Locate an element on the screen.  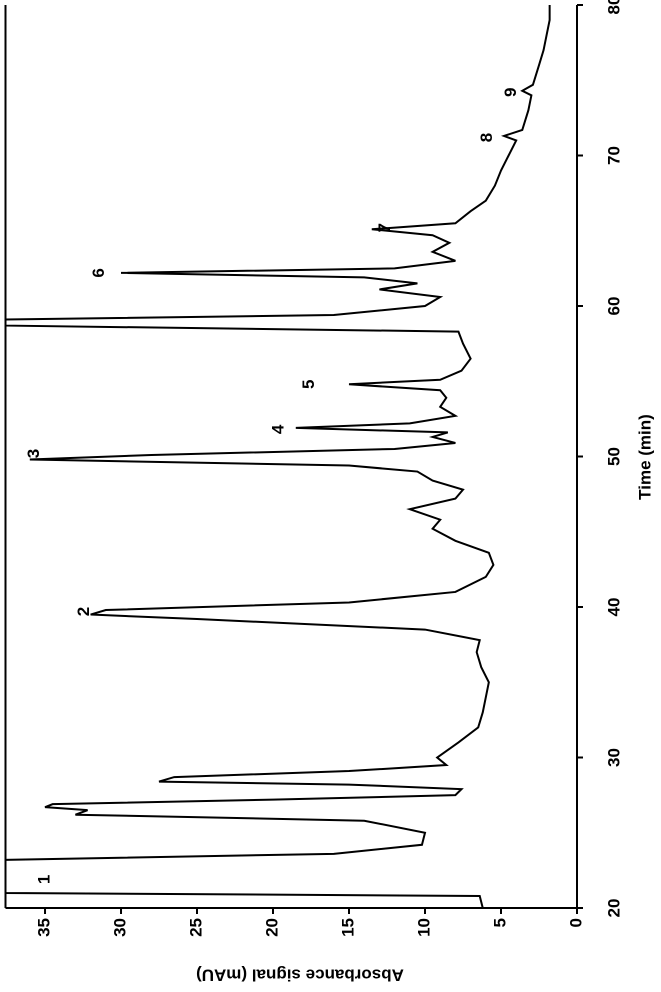
peak-label: 3 is located at coordinates (33, 453).